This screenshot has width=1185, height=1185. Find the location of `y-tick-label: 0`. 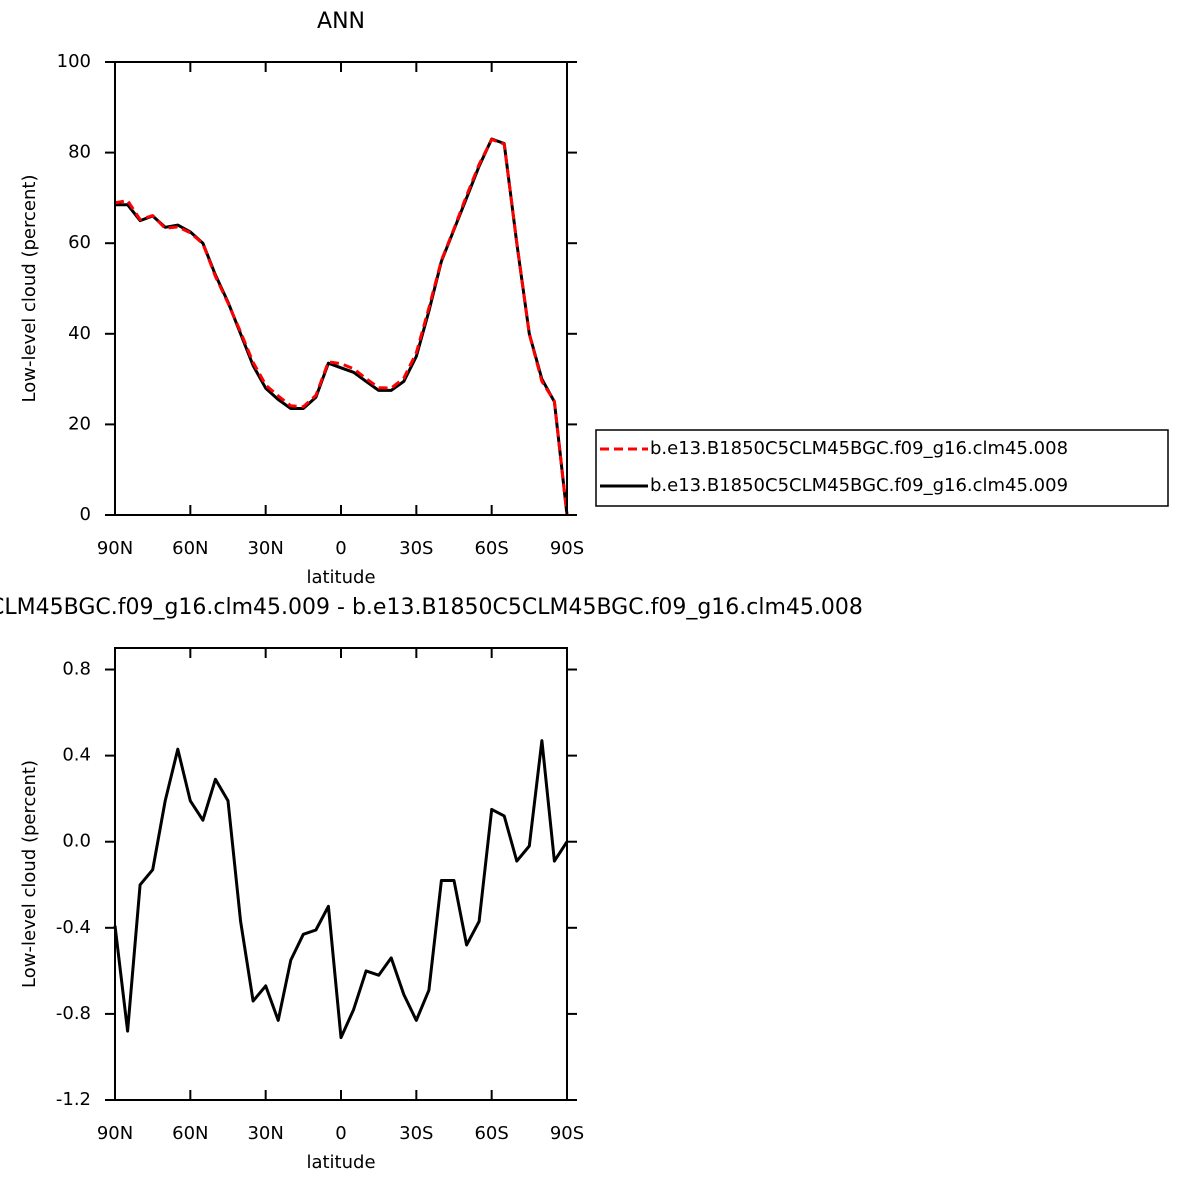

y-tick-label: 0 is located at coordinates (85, 514).